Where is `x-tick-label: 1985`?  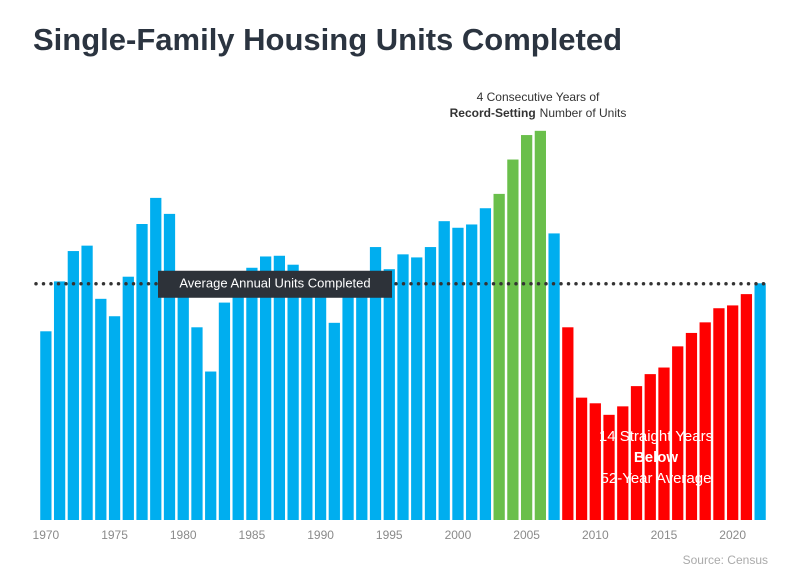 x-tick-label: 1985 is located at coordinates (252, 535).